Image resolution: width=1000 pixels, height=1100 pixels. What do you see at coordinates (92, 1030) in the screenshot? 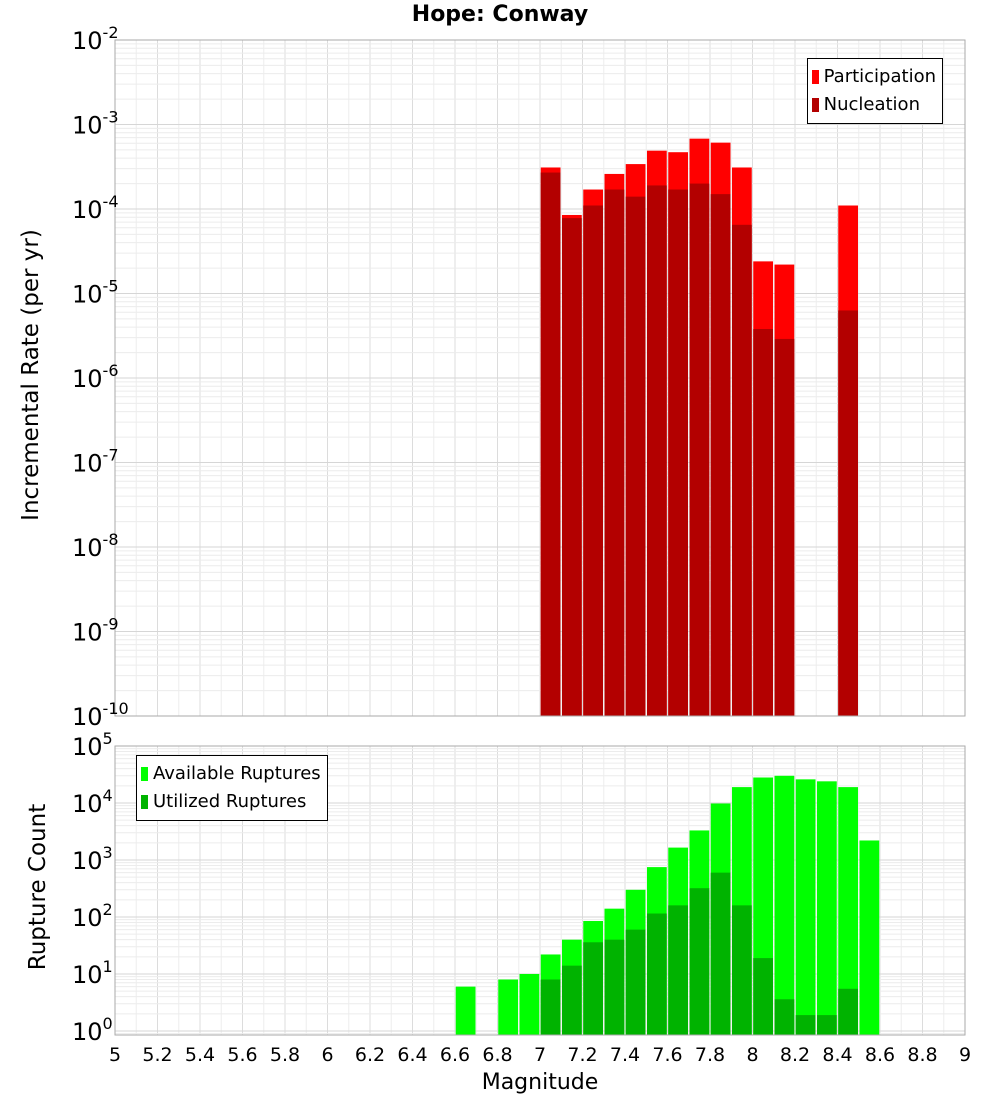
I see `y-tick-label: 10⁰` at bounding box center [92, 1030].